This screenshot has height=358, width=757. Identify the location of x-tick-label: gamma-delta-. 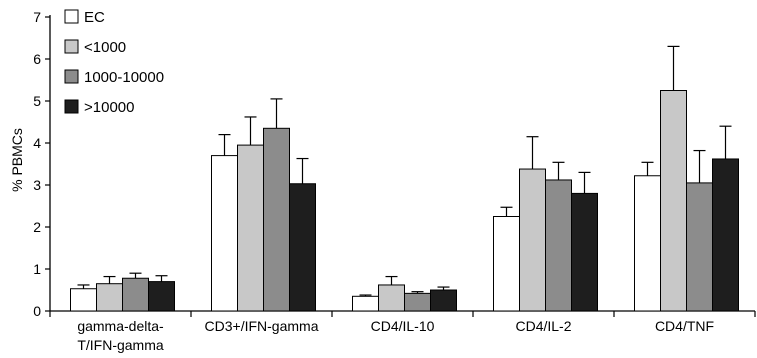
(120, 326).